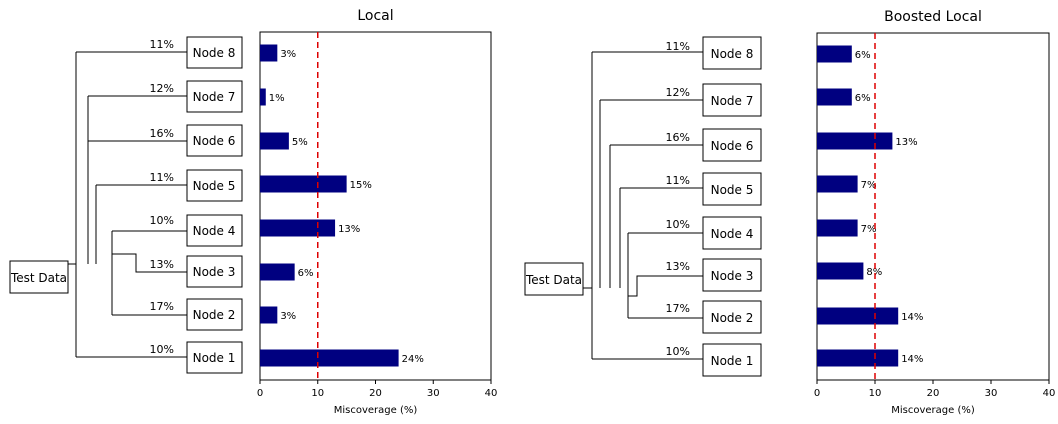  Describe the element at coordinates (162, 44) in the screenshot. I see `split-pct-node-8: 11%` at that location.